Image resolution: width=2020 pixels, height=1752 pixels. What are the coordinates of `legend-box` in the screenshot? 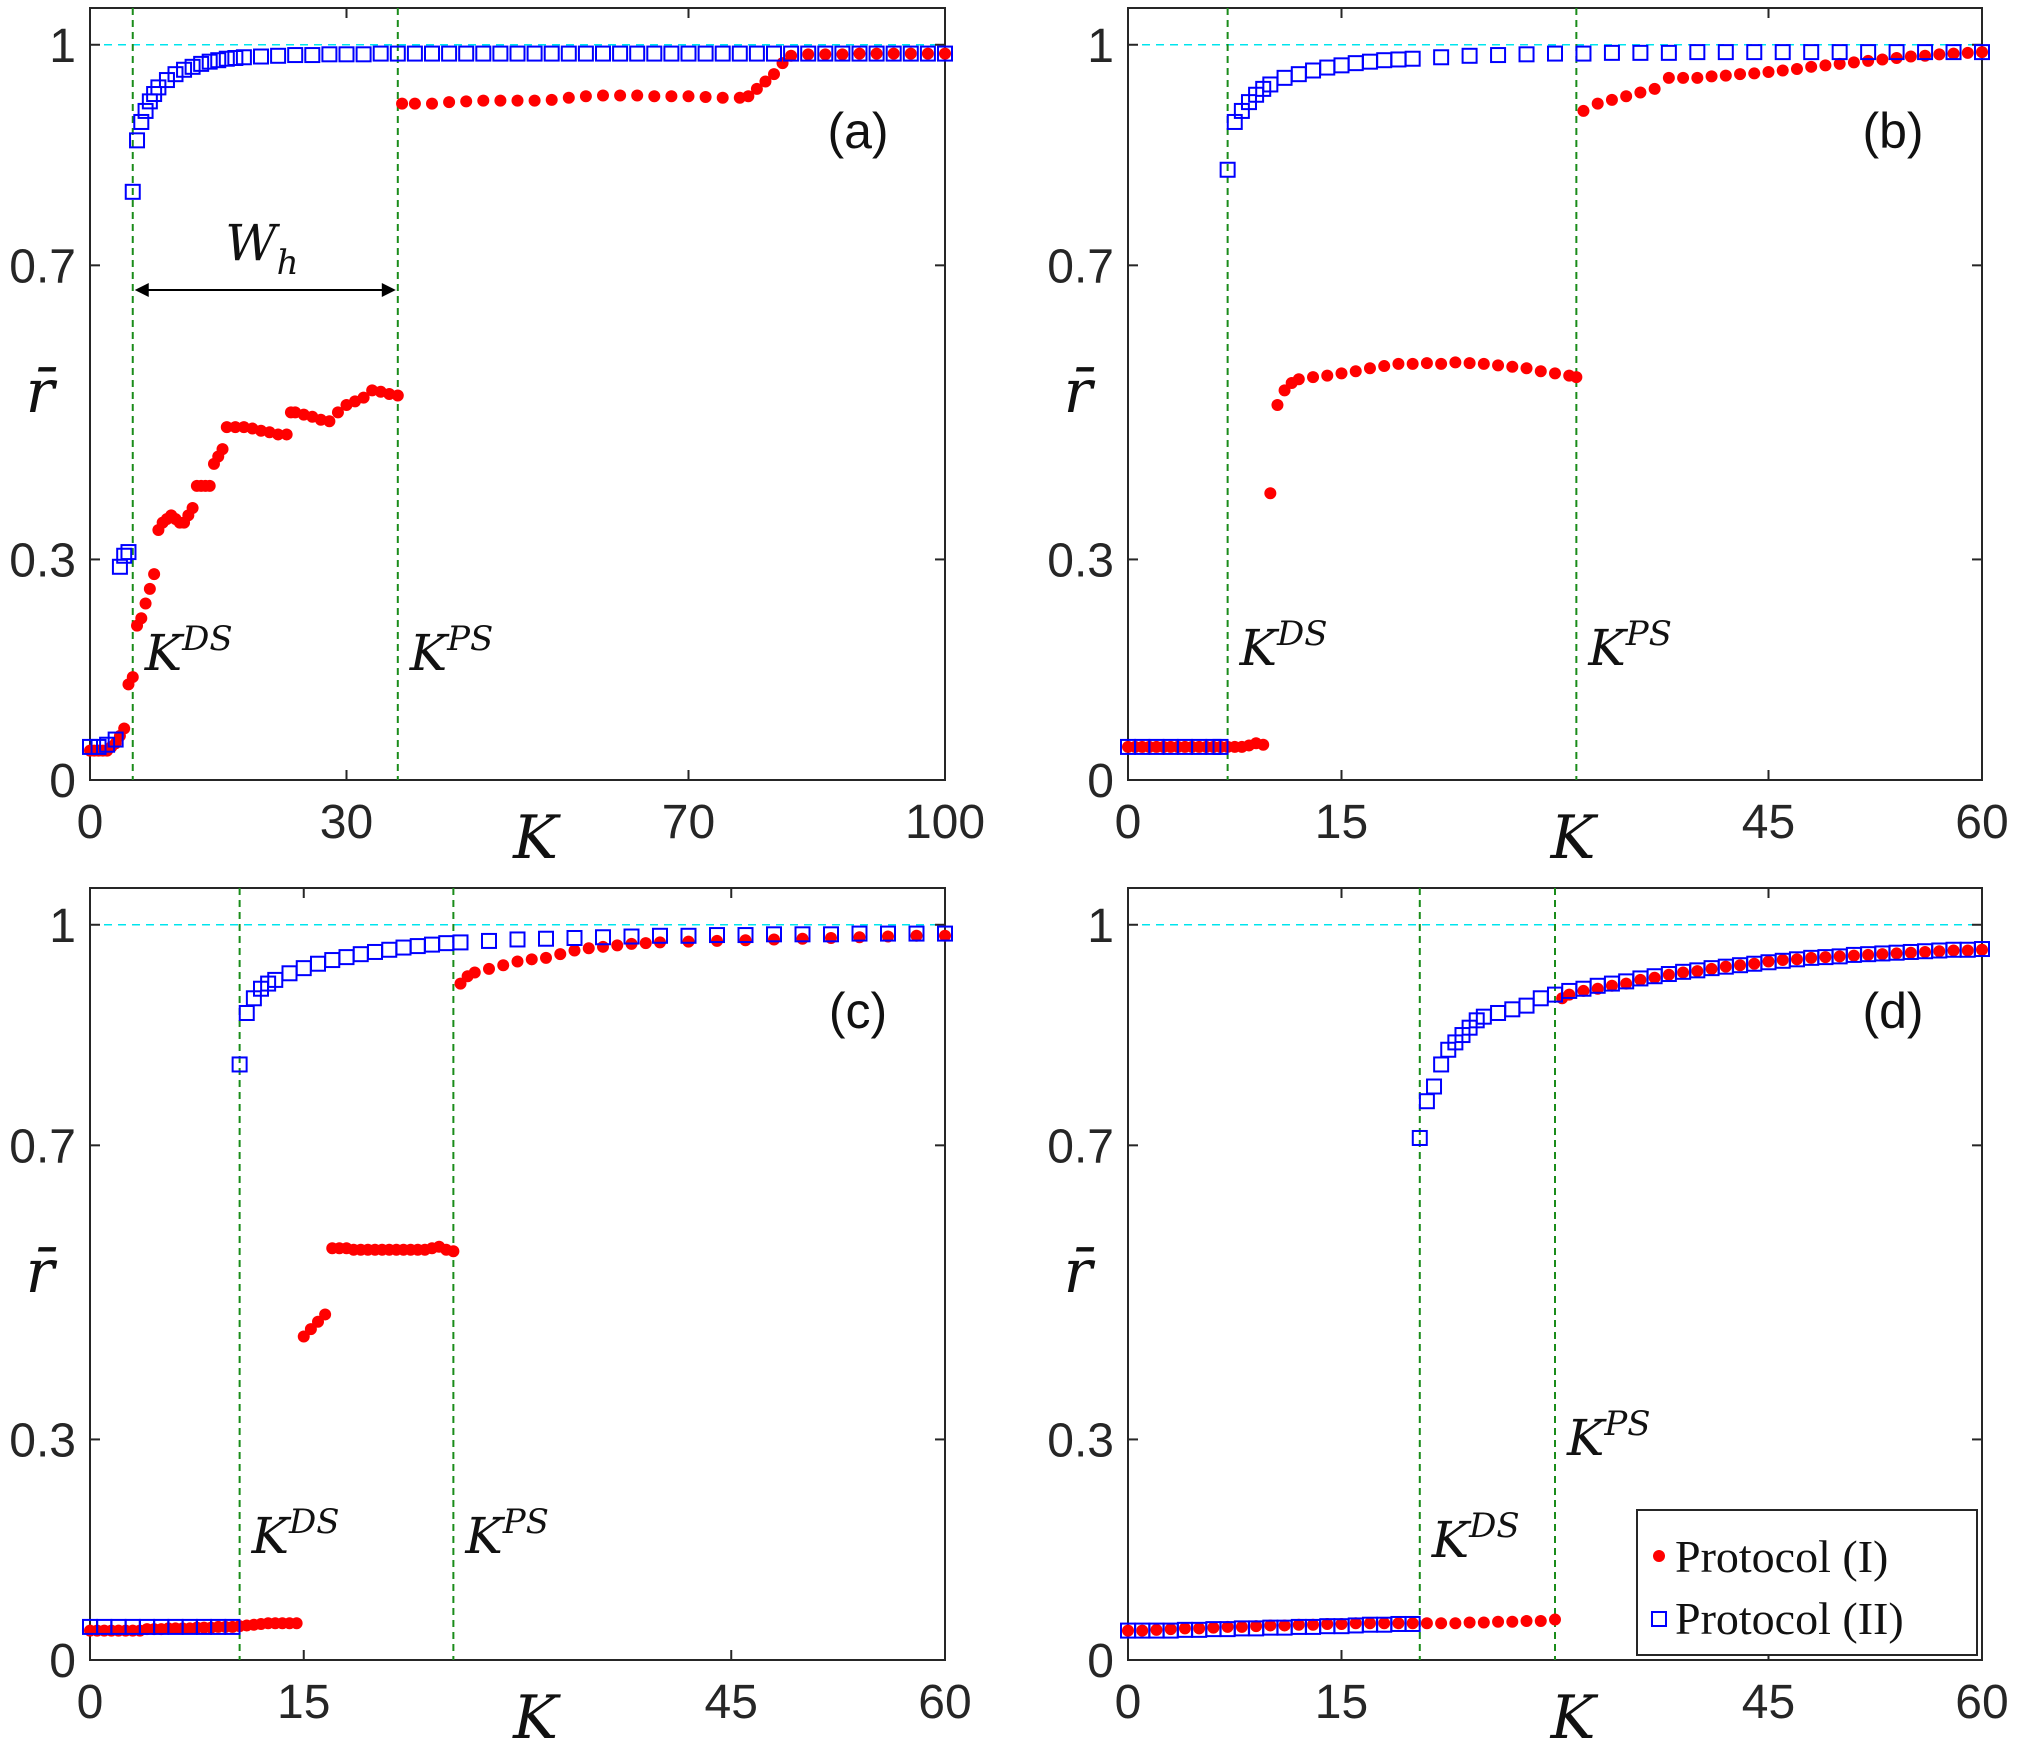 It's located at (1807, 1582).